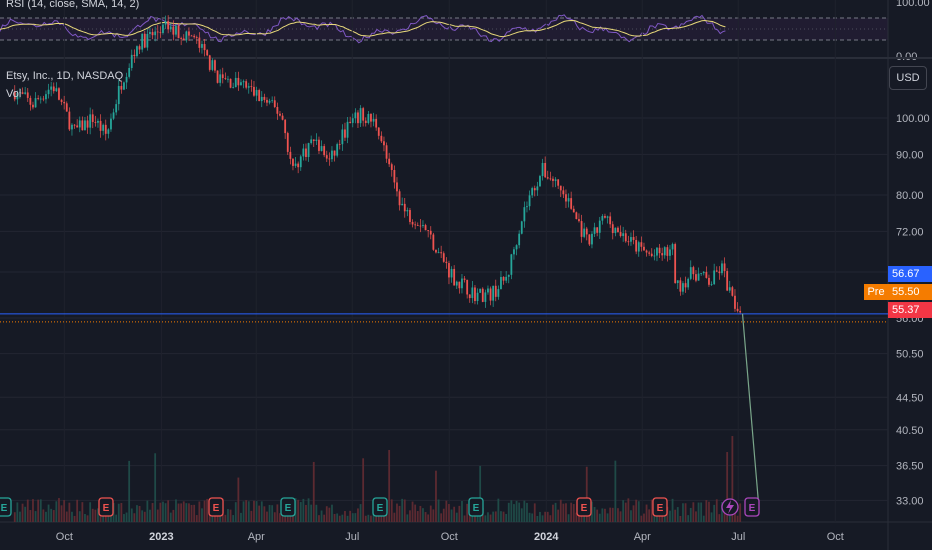 Image resolution: width=932 pixels, height=550 pixels. What do you see at coordinates (14, 94) in the screenshot?
I see `volume-legend: Vol` at bounding box center [14, 94].